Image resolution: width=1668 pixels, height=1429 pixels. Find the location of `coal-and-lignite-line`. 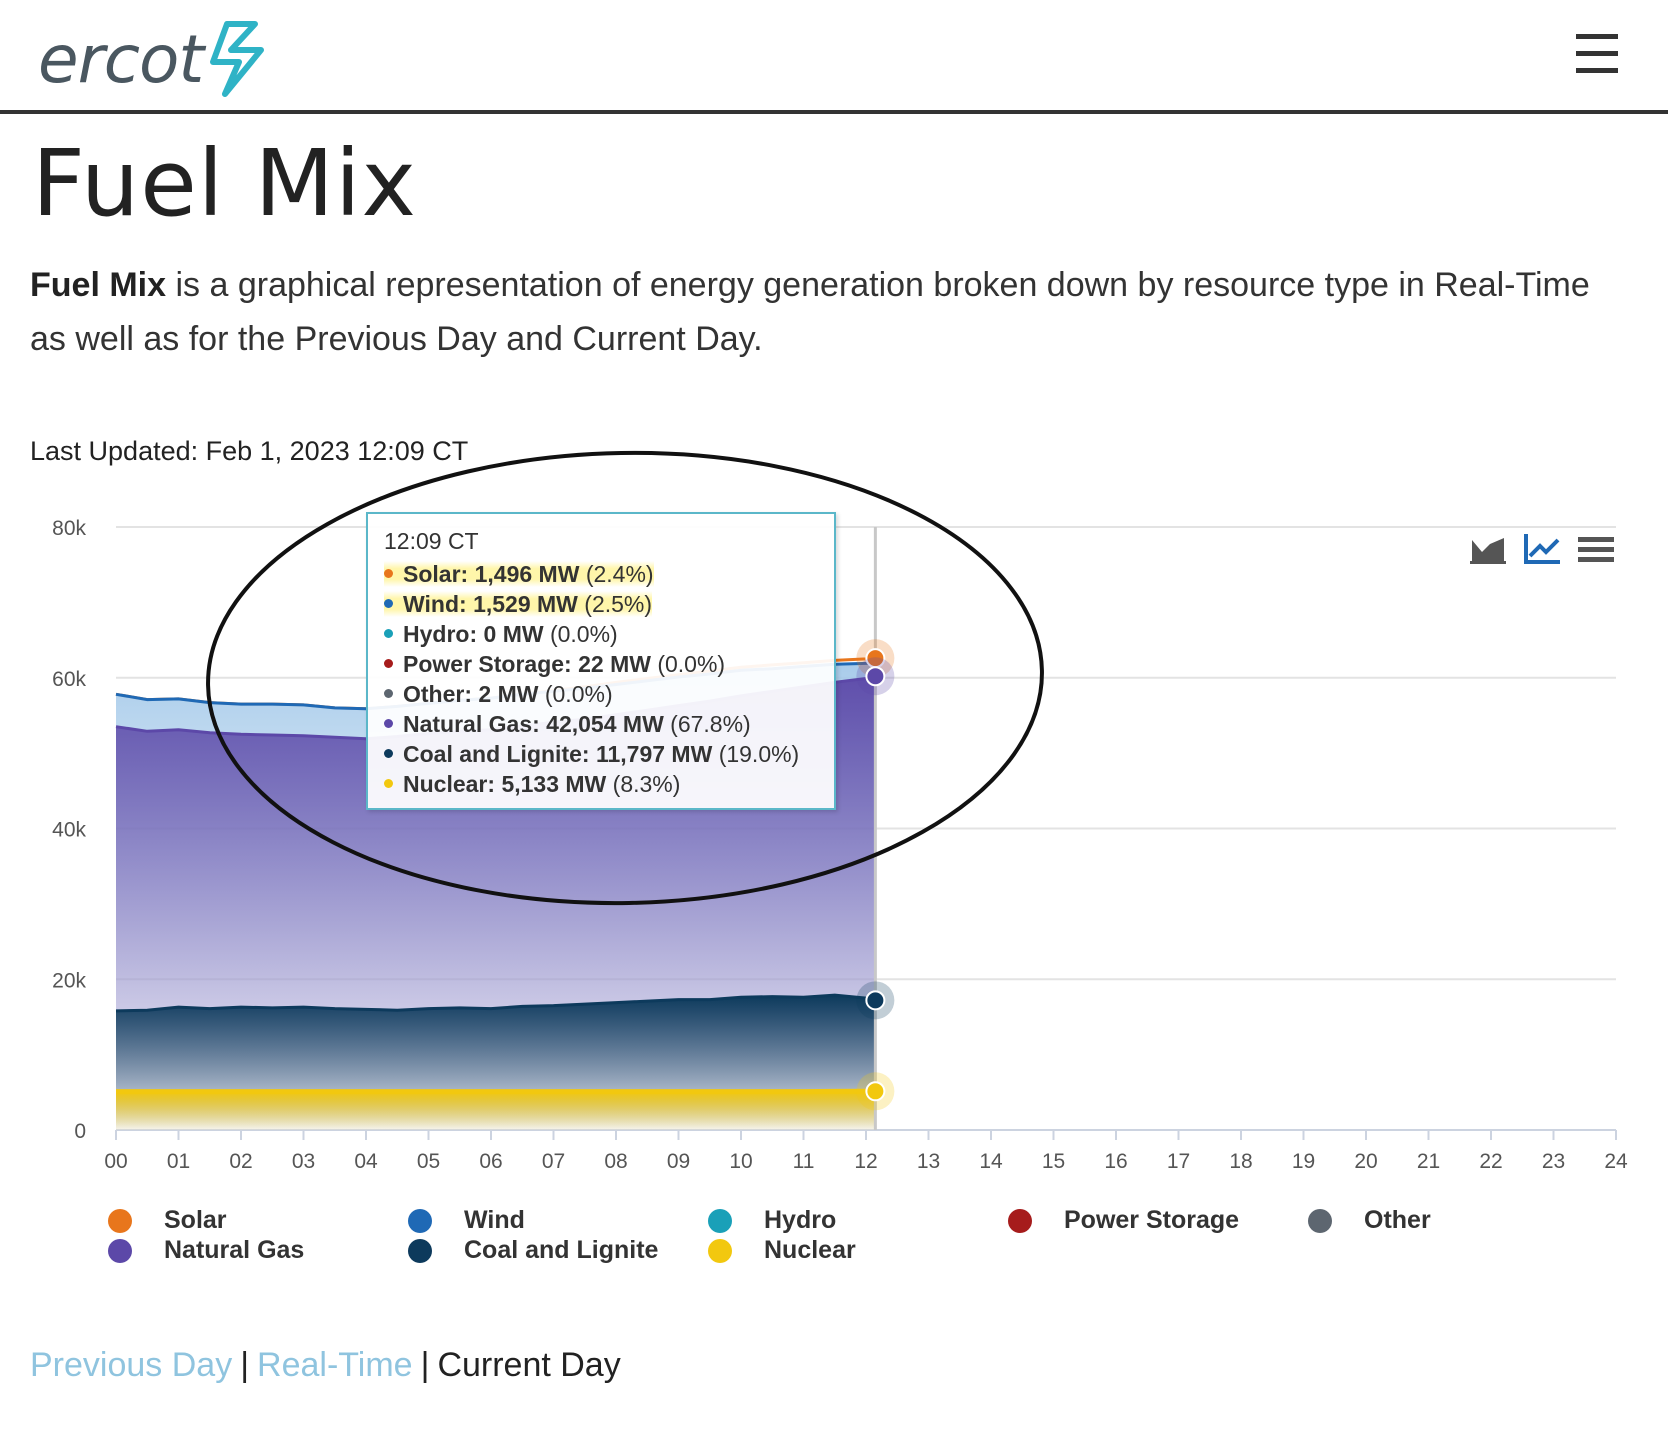

coal-and-lignite-line is located at coordinates (495, 1003).